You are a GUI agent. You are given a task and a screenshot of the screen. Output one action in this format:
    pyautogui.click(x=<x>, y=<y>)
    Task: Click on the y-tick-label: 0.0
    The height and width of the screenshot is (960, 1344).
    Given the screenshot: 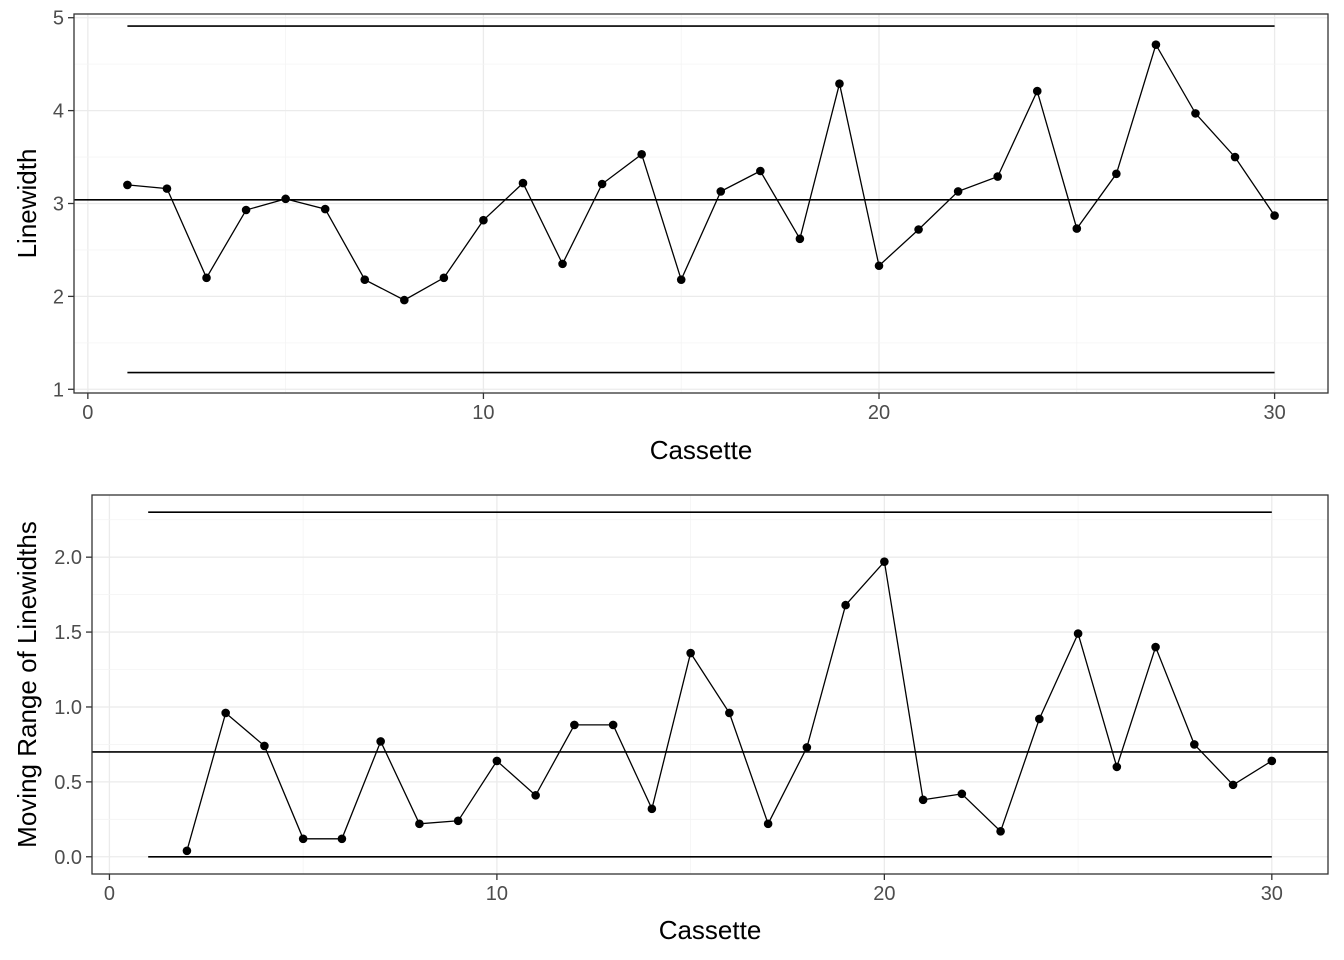 What is the action you would take?
    pyautogui.click(x=68, y=858)
    